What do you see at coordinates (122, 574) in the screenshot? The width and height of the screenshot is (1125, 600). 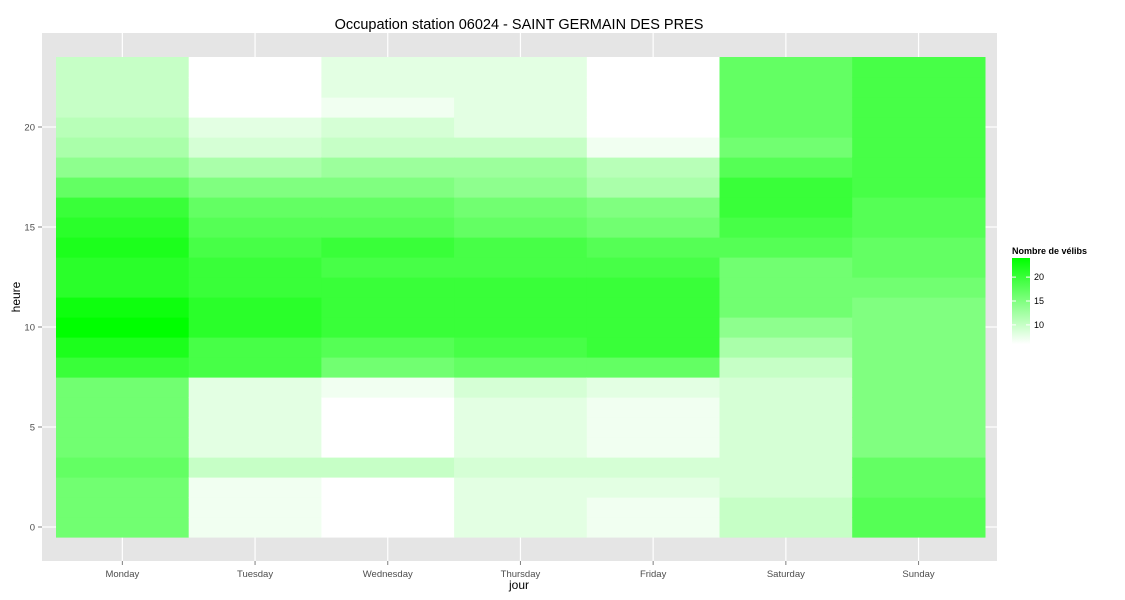 I see `x-tick-label: Monday` at bounding box center [122, 574].